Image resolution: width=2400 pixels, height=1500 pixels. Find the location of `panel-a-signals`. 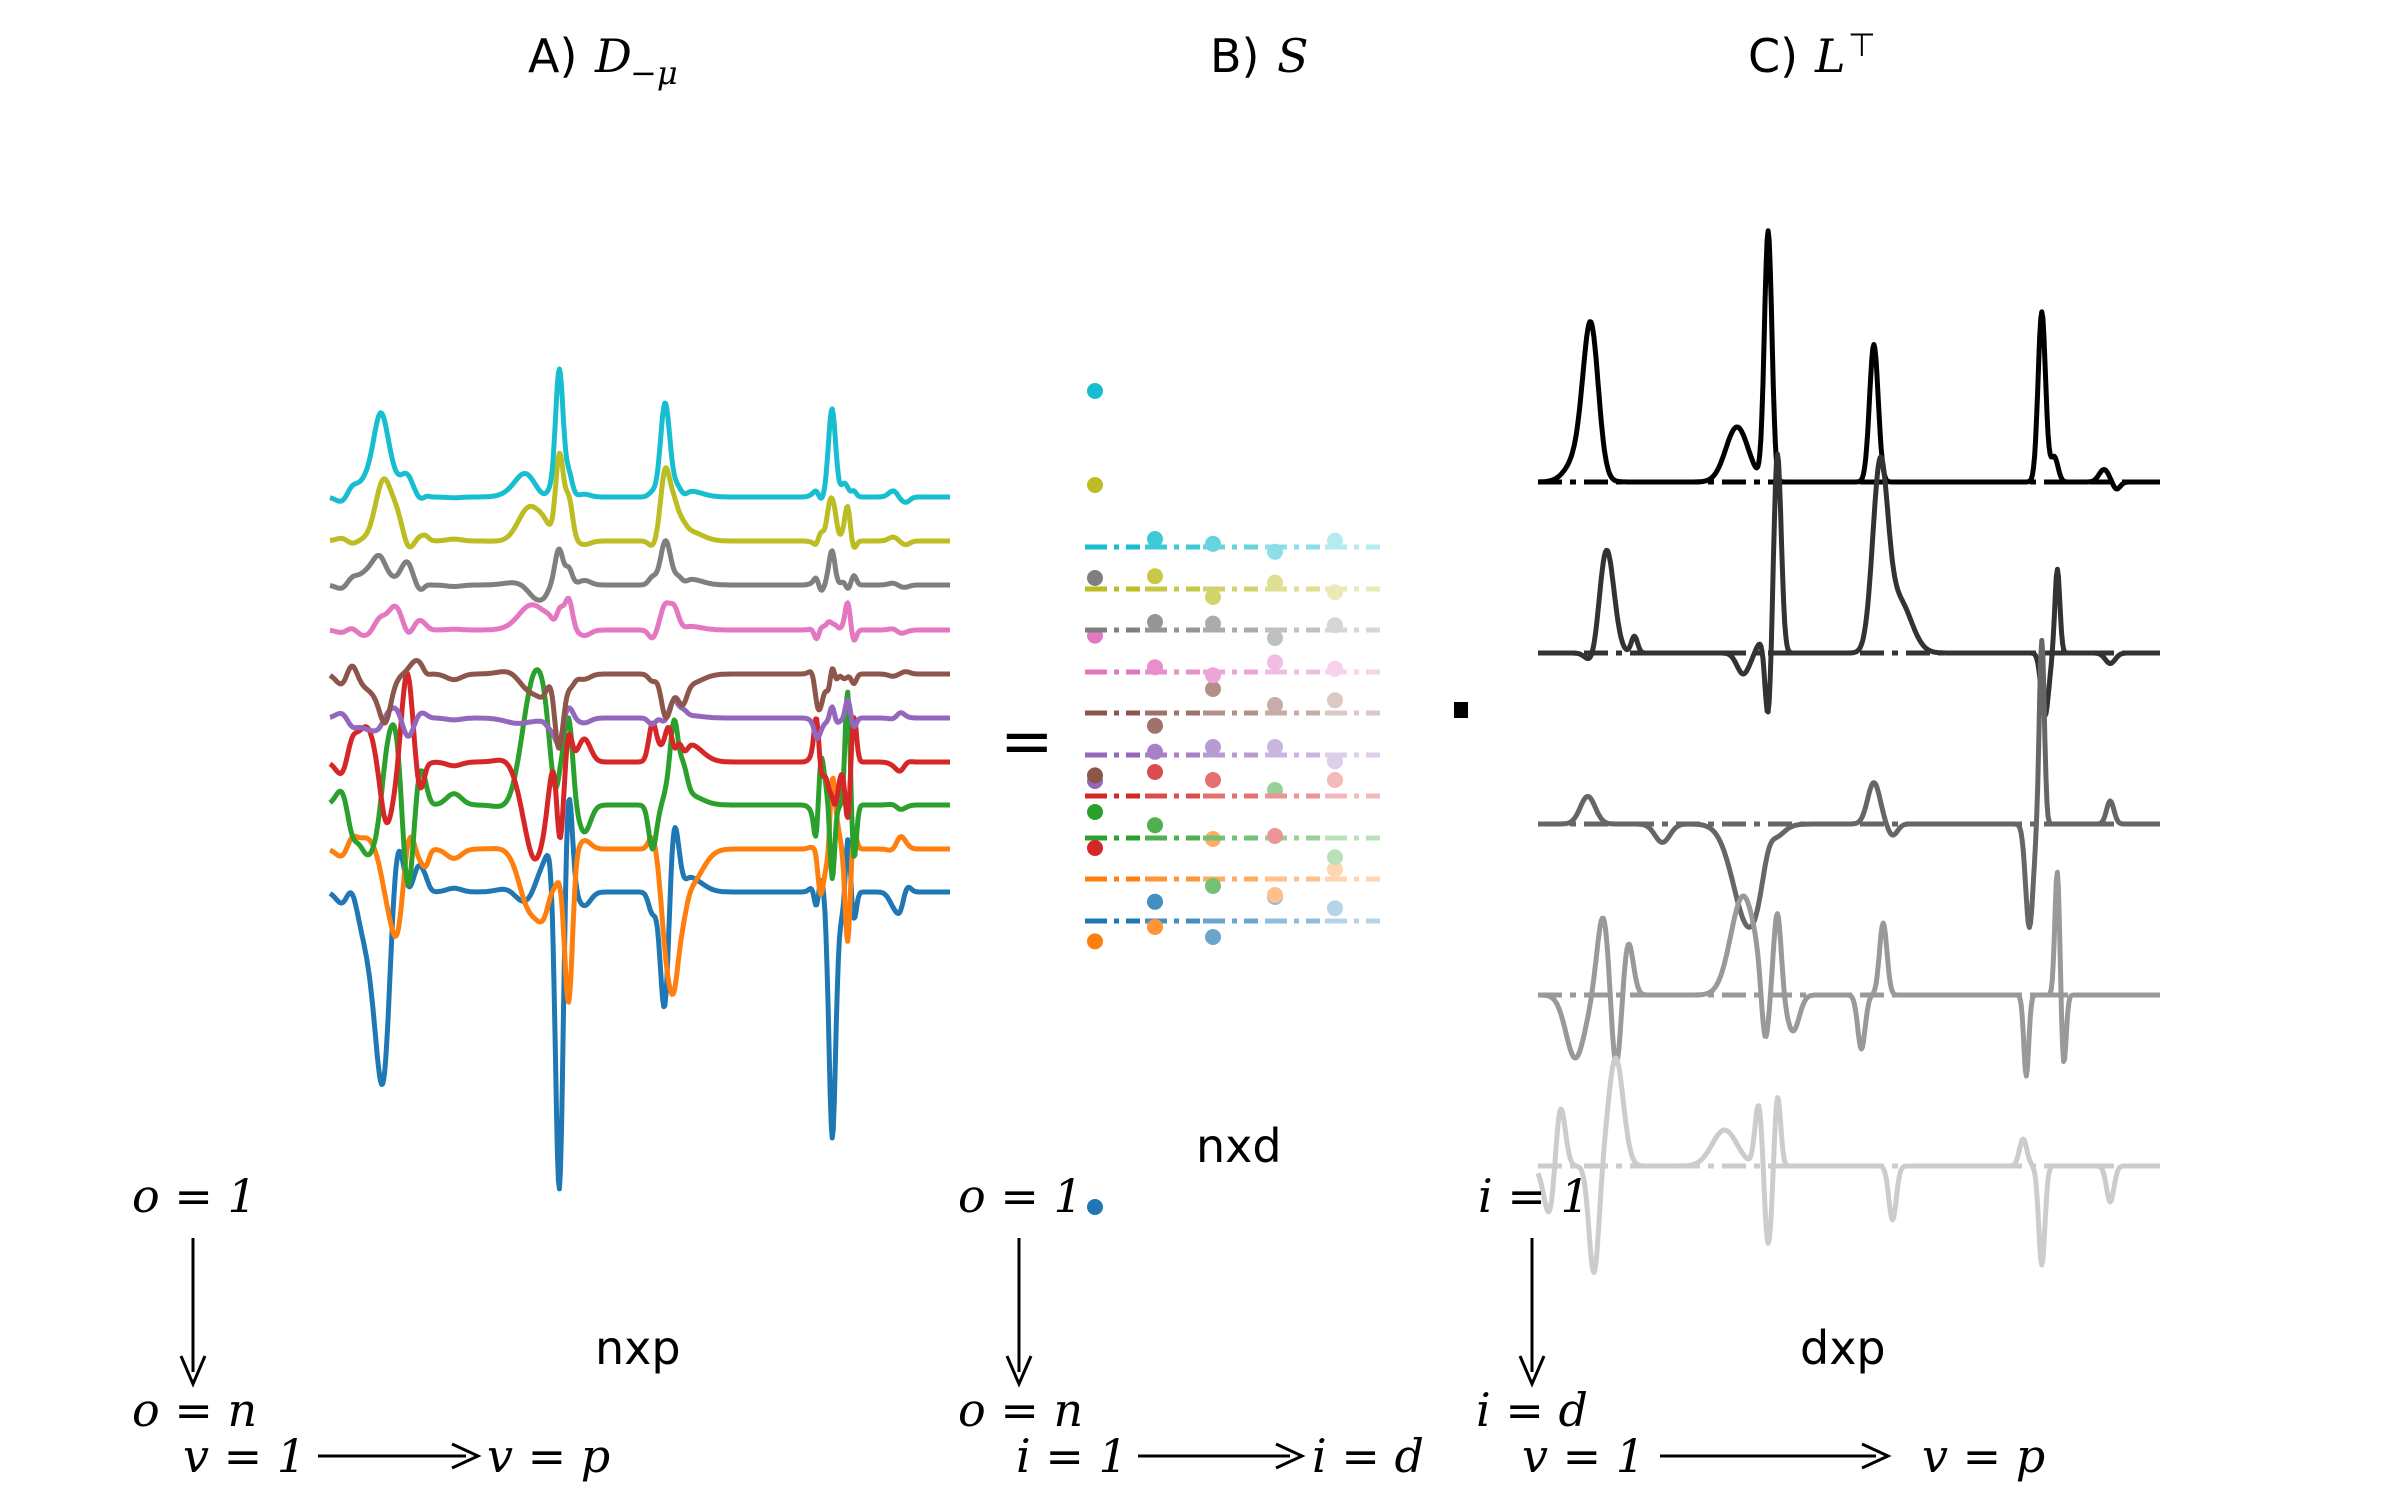

panel-a-signals is located at coordinates (640, 779).